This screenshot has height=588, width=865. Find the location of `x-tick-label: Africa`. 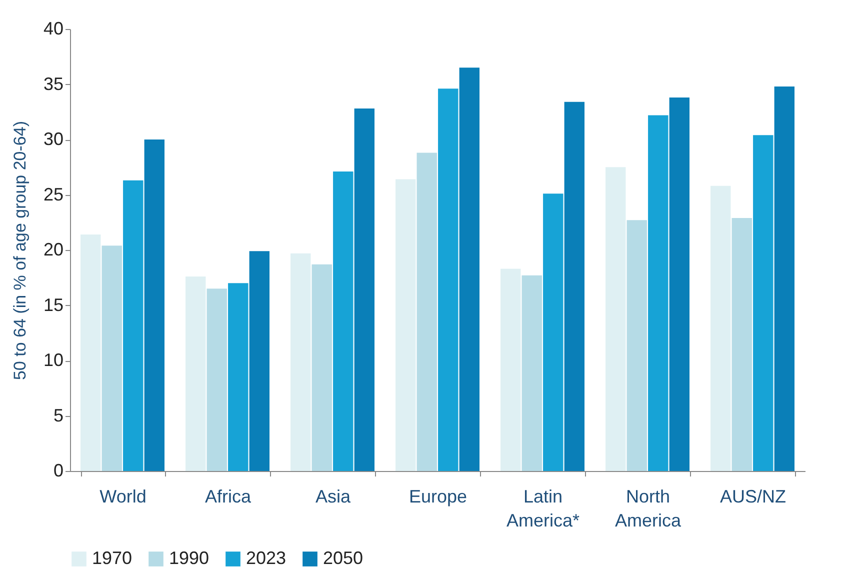

x-tick-label: Africa is located at coordinates (228, 496).